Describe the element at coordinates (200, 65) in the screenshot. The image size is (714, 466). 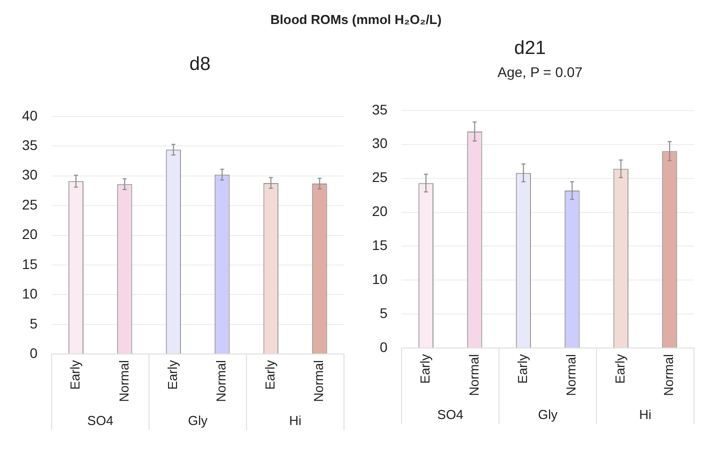
I see `chart-subtitle: d8` at that location.